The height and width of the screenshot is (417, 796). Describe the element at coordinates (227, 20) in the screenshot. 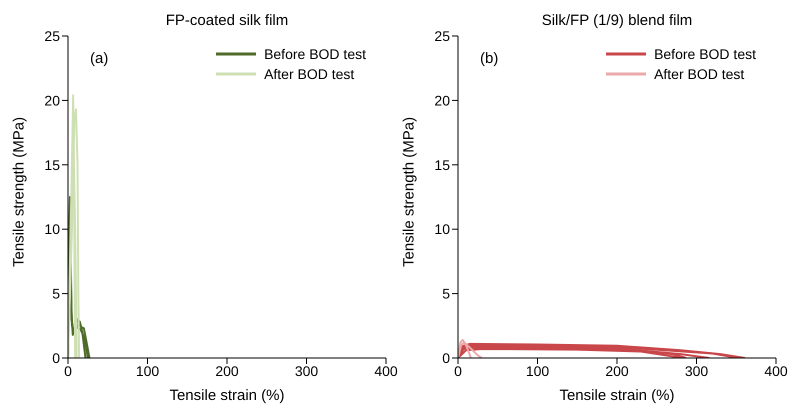

I see `chart-title: FP-coated silk film` at that location.